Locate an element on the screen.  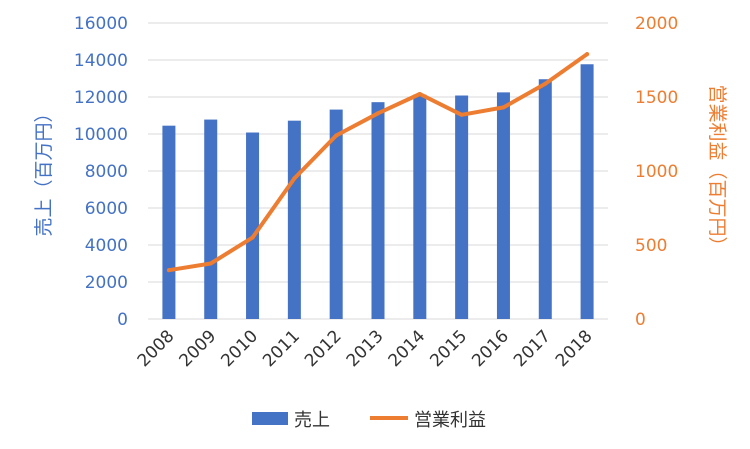
right-tick-label: 2000 is located at coordinates (656, 24).